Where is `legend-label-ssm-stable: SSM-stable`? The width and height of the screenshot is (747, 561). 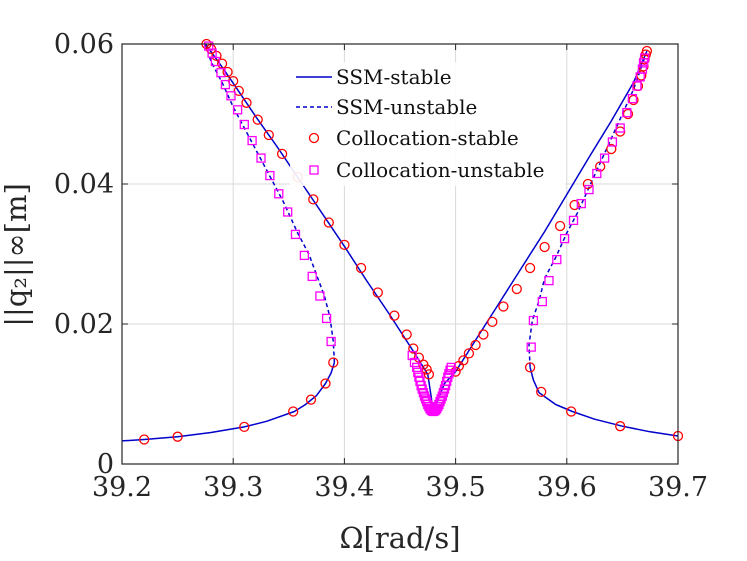 legend-label-ssm-stable: SSM-stable is located at coordinates (394, 77).